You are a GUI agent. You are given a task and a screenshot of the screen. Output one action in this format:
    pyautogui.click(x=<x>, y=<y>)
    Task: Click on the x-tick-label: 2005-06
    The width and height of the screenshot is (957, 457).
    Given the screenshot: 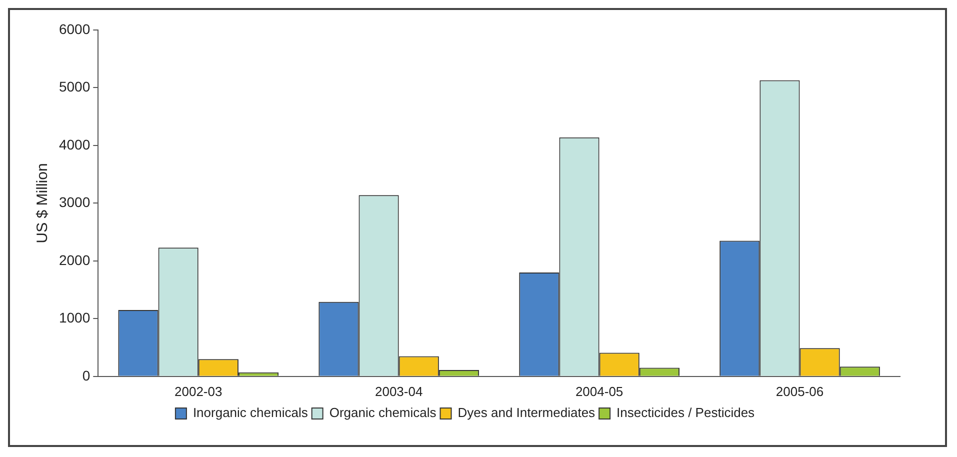 What is the action you would take?
    pyautogui.click(x=800, y=391)
    